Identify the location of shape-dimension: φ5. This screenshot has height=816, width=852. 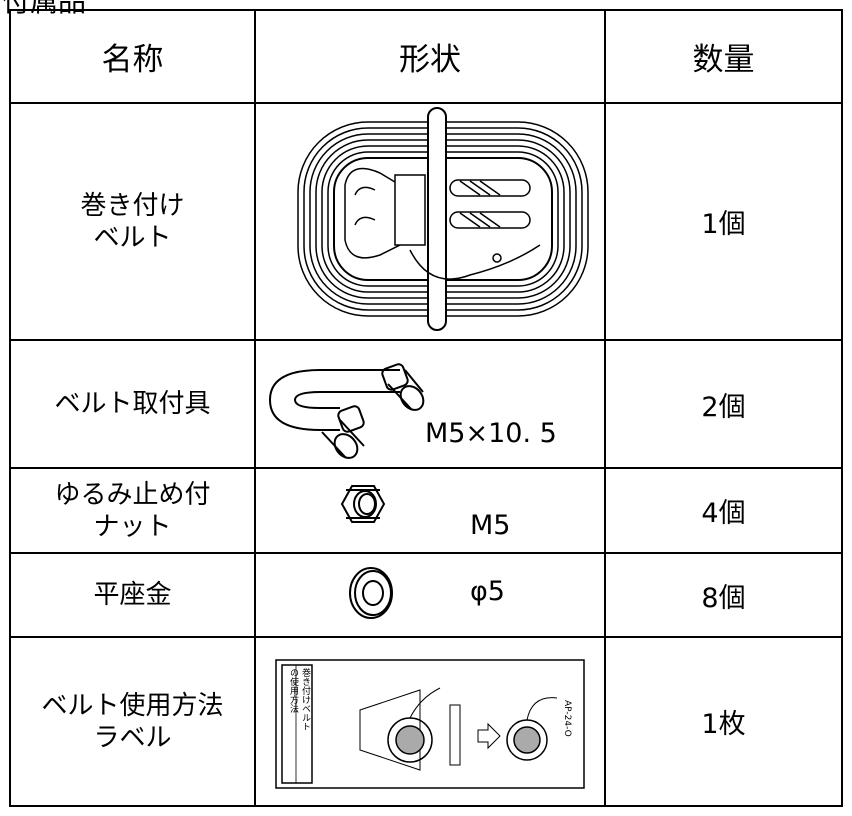
(487, 591).